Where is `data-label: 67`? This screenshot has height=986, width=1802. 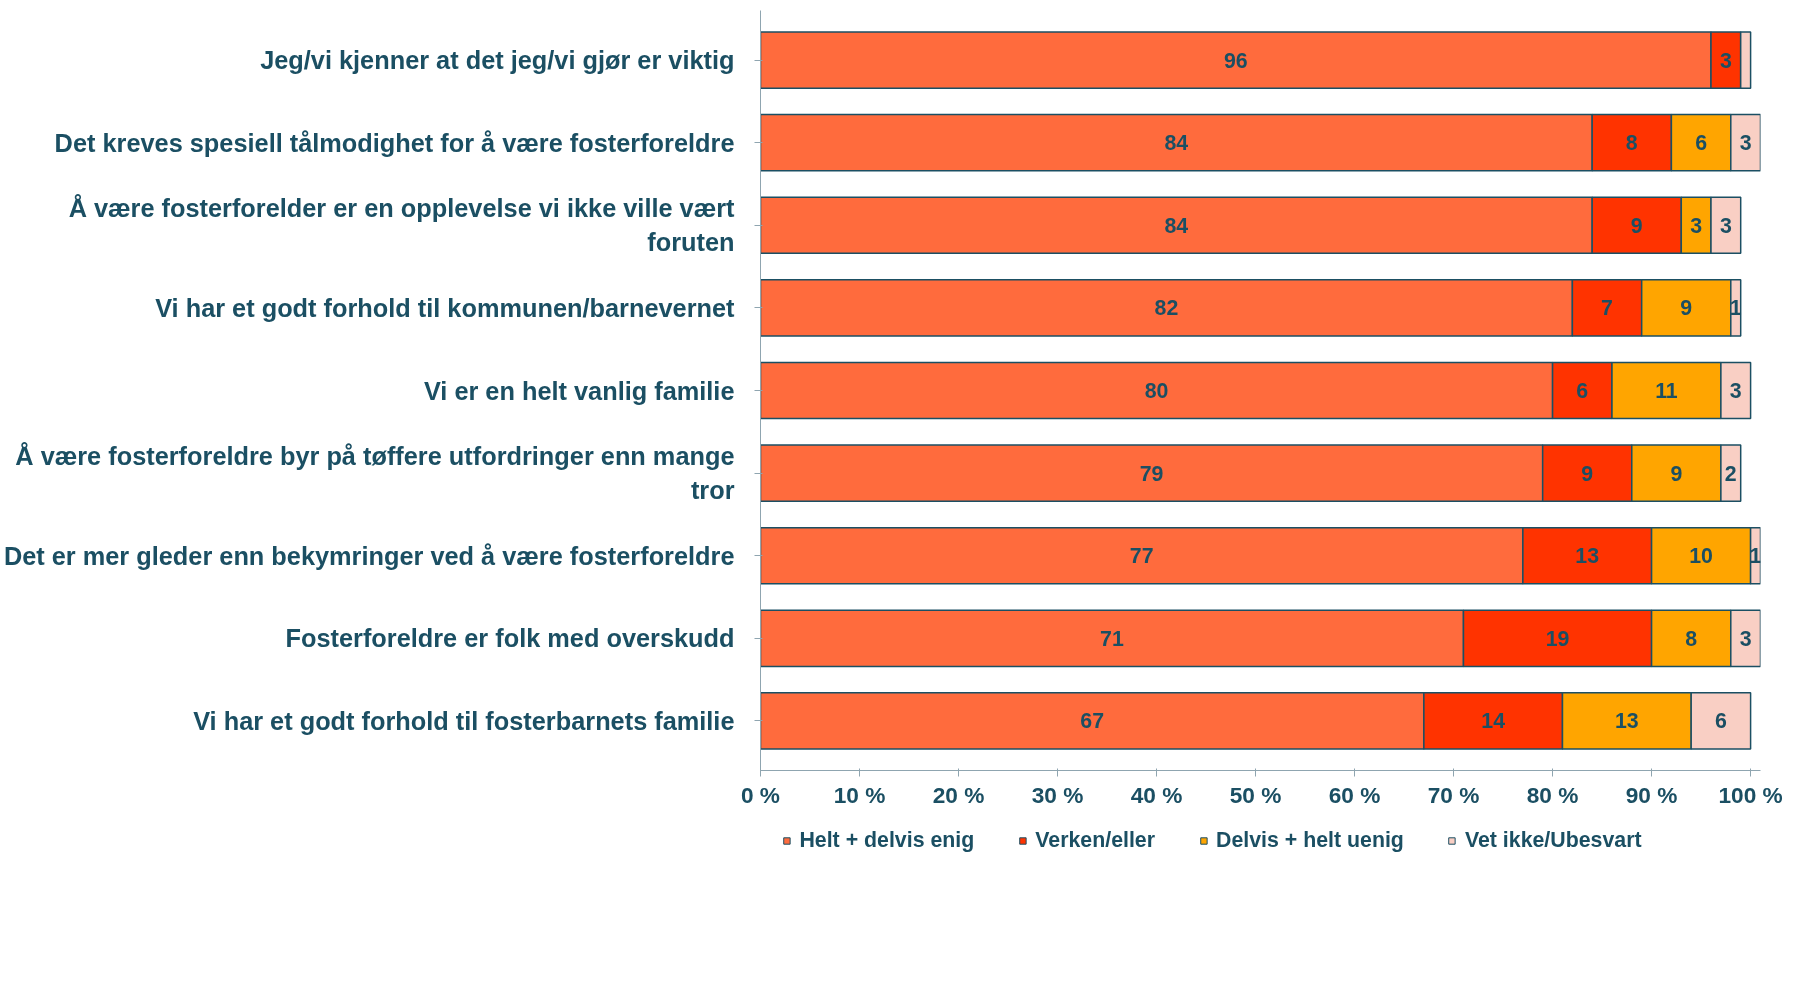
data-label: 67 is located at coordinates (1092, 721).